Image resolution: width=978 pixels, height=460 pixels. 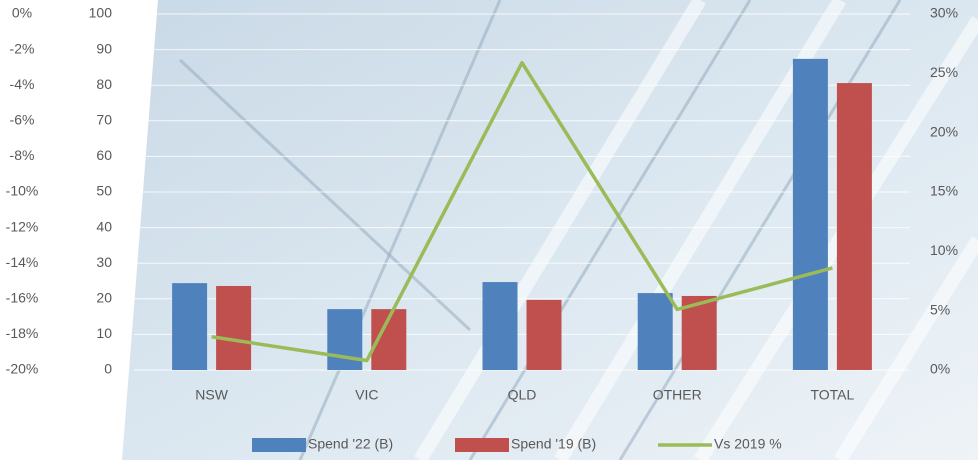 What do you see at coordinates (748, 444) in the screenshot?
I see `legend-label: Vs 2019 %` at bounding box center [748, 444].